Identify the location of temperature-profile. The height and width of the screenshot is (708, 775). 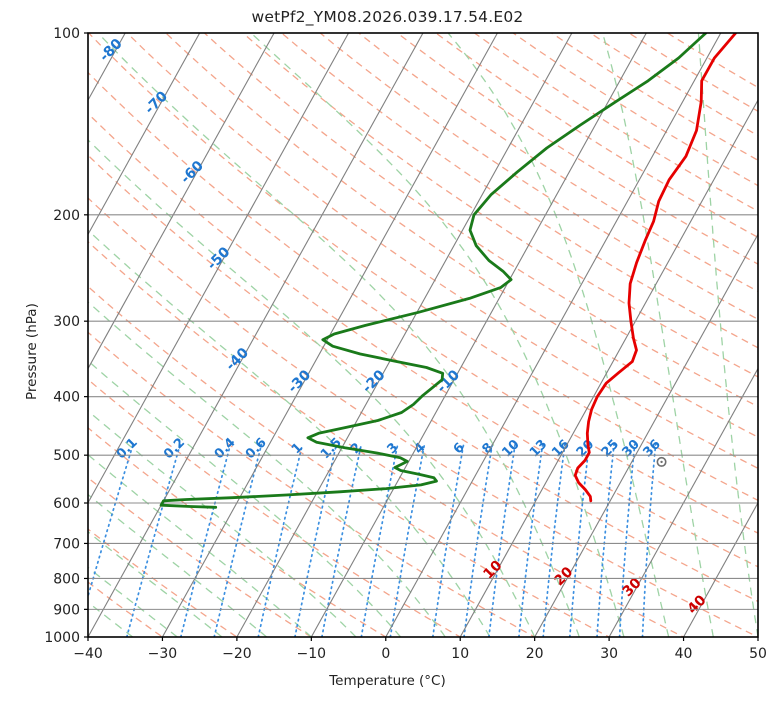
(655, 268).